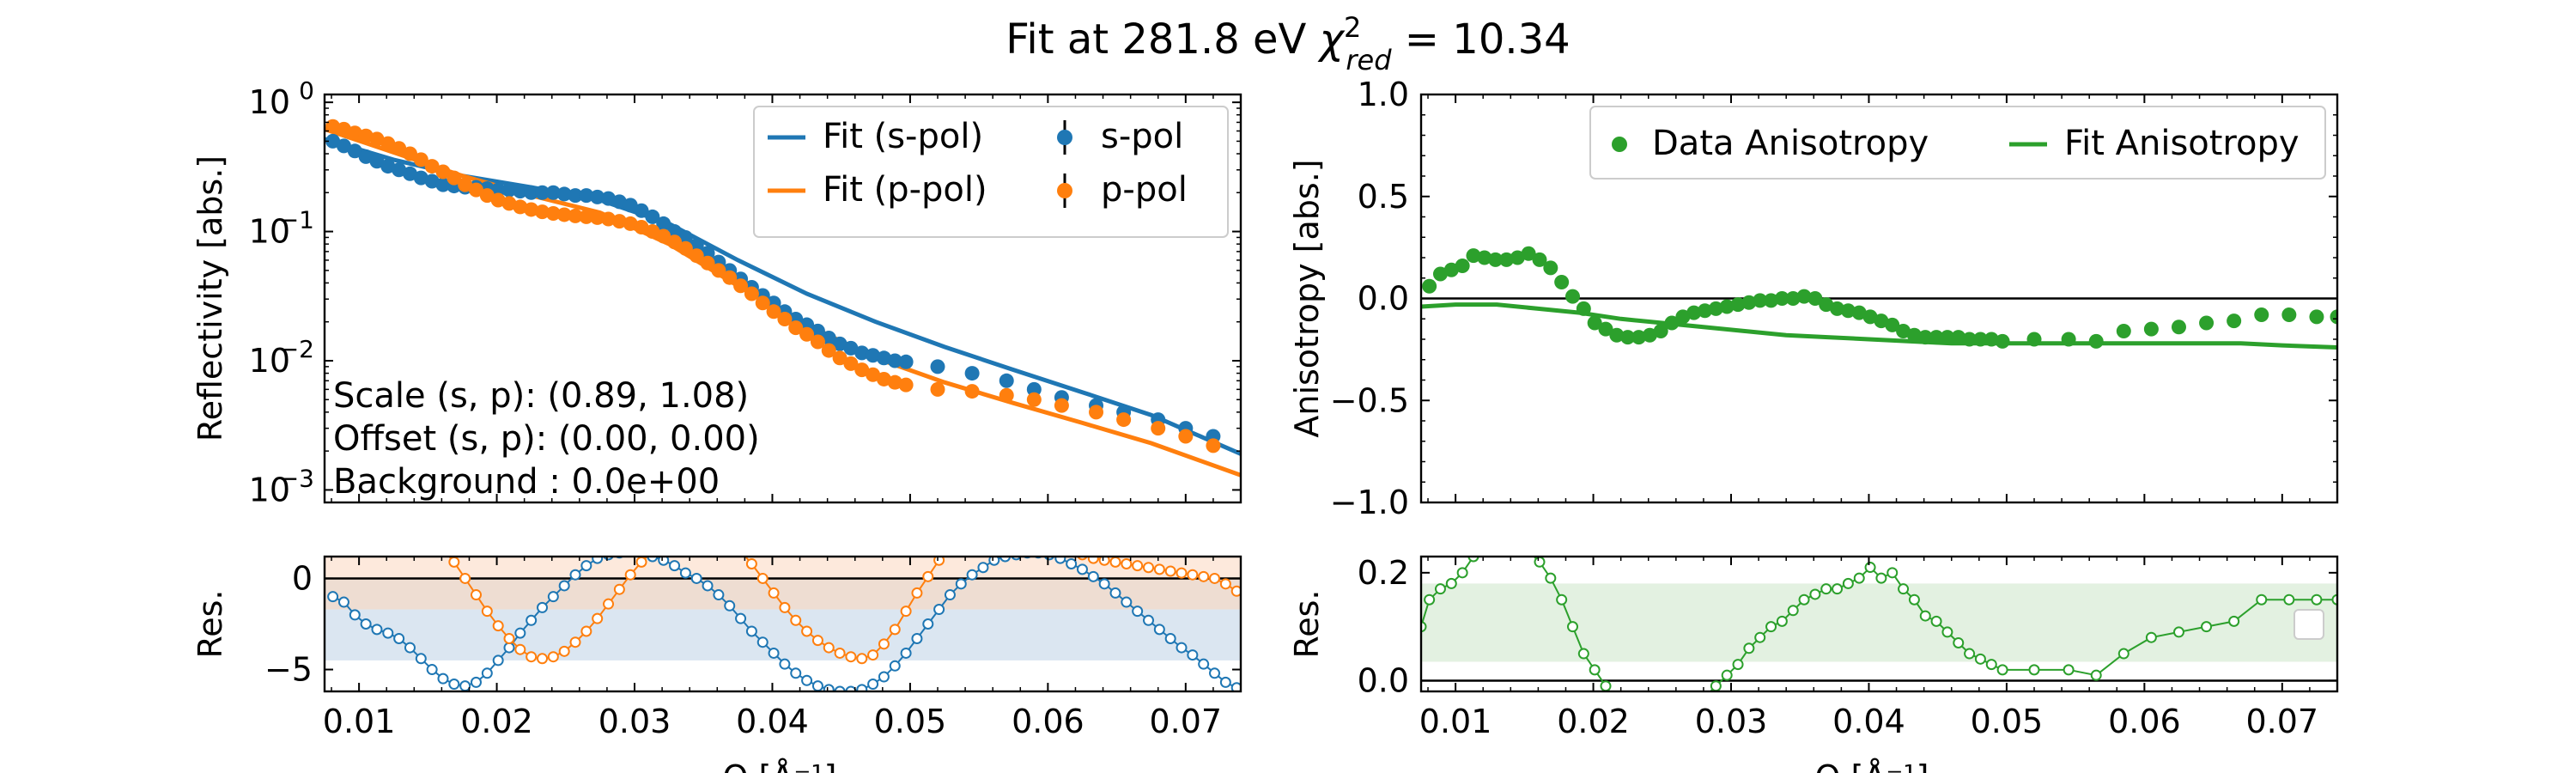 The image size is (2576, 773). I want to click on title-chi-value: = 10.34, so click(1481, 39).